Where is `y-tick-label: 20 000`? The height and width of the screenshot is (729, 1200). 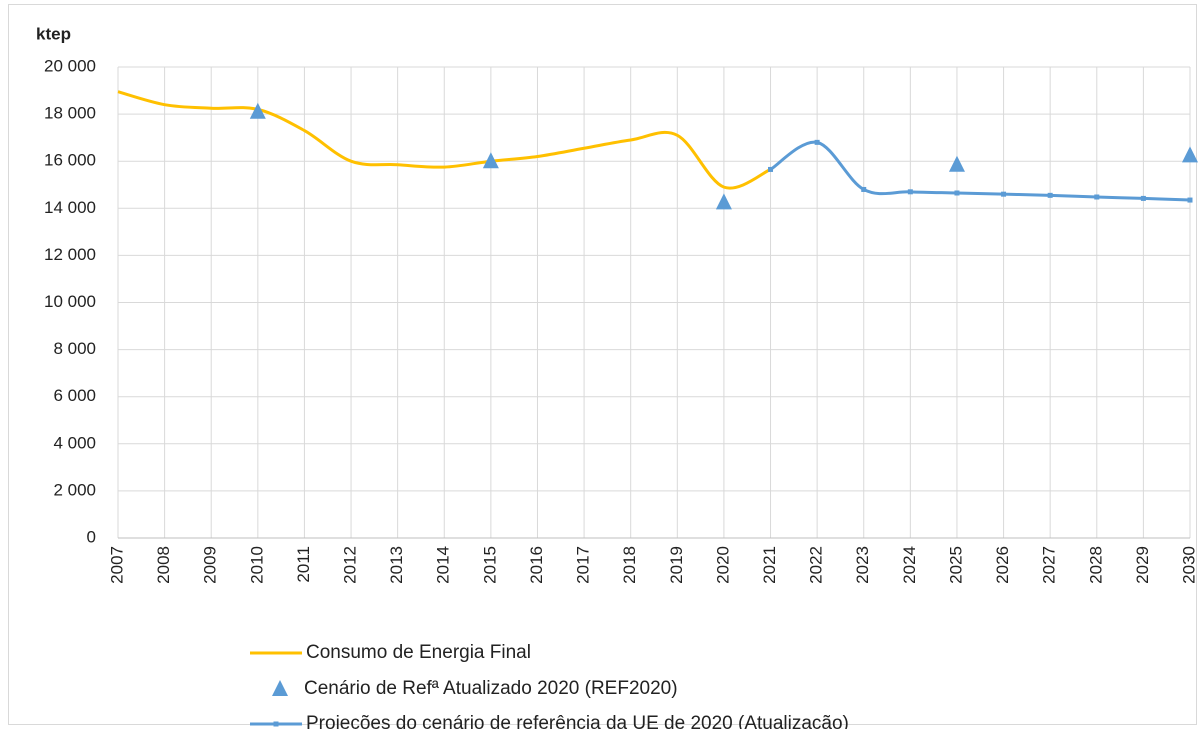
y-tick-label: 20 000 is located at coordinates (70, 65).